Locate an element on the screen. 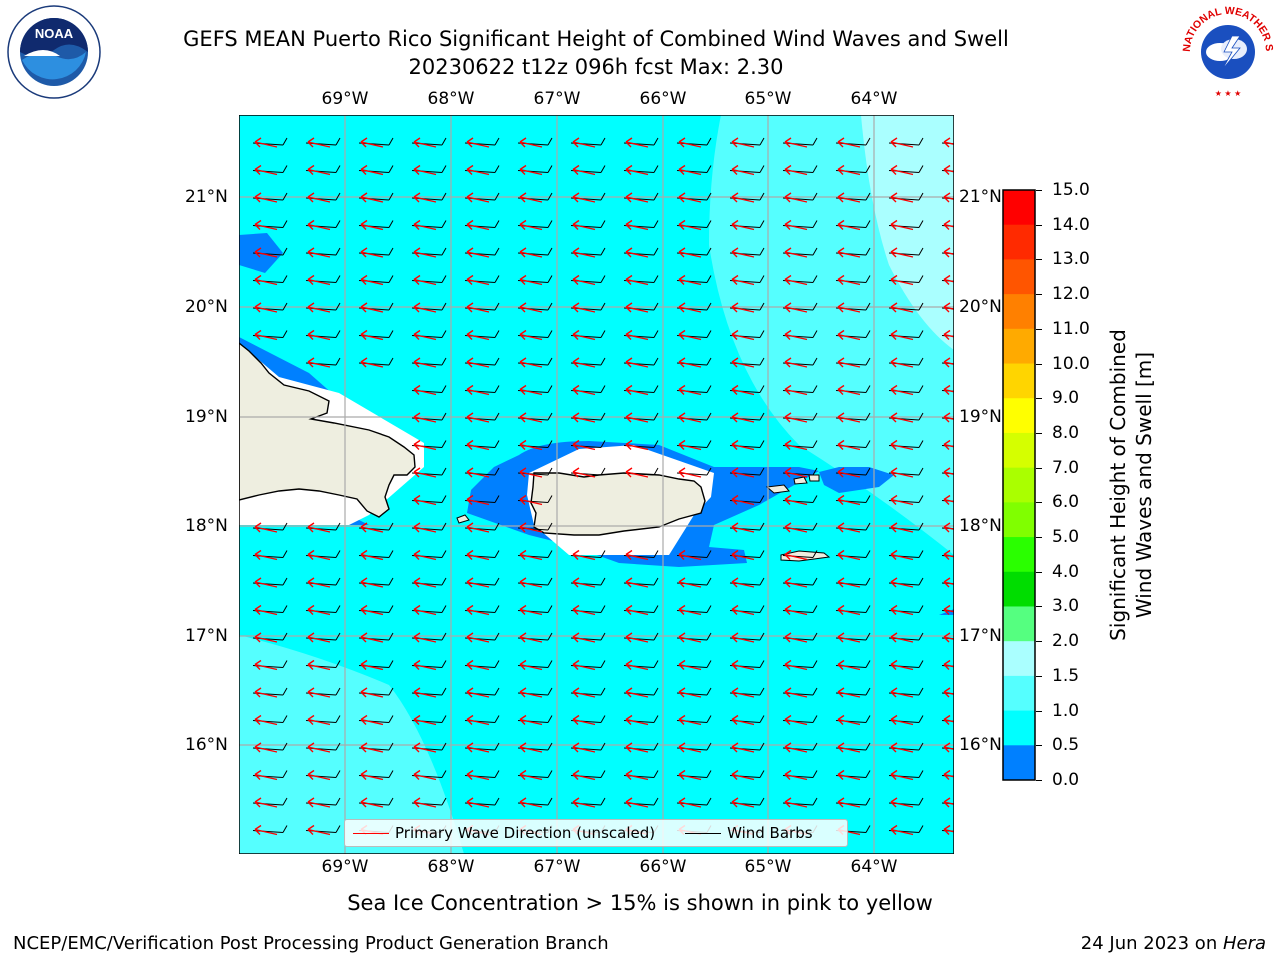  lon-label-top: 65°W is located at coordinates (768, 99).